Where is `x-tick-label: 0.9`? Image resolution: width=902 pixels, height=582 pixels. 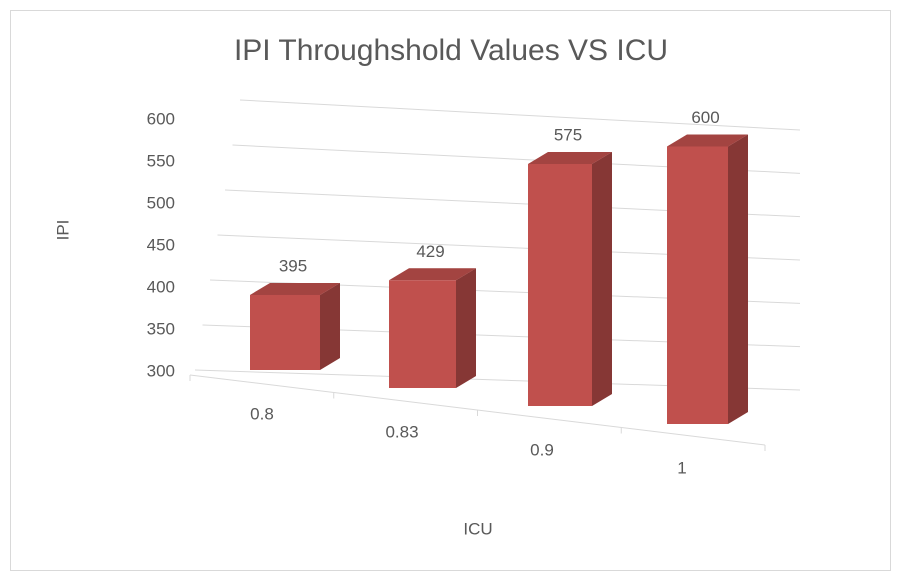
x-tick-label: 0.9 is located at coordinates (542, 449).